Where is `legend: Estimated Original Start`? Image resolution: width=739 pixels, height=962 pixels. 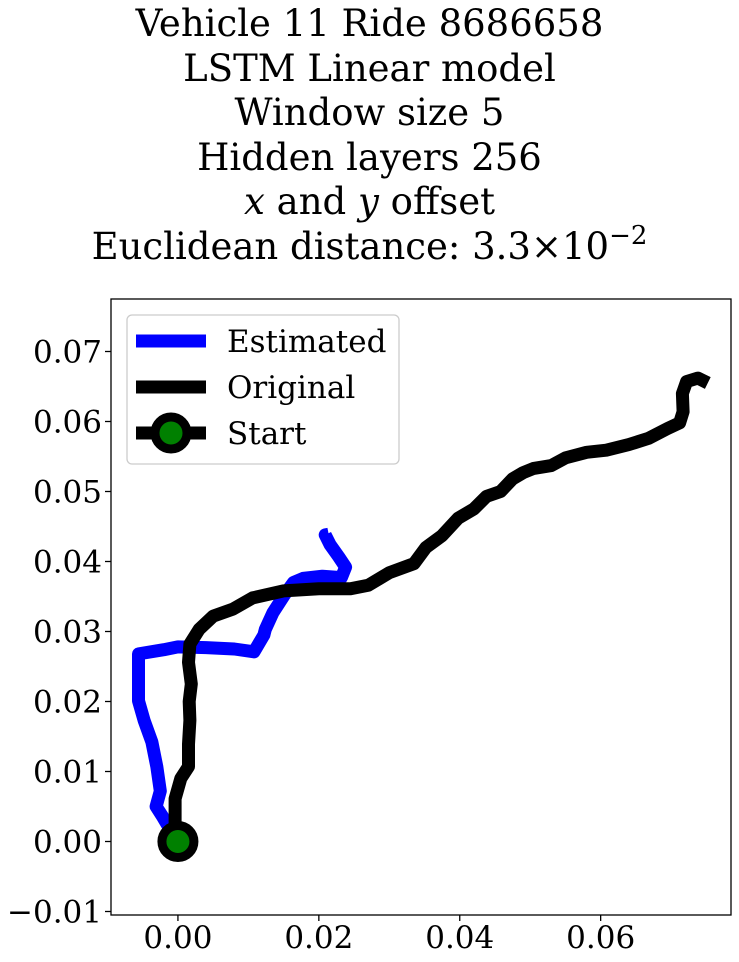
legend: Estimated Original Start is located at coordinates (263, 389).